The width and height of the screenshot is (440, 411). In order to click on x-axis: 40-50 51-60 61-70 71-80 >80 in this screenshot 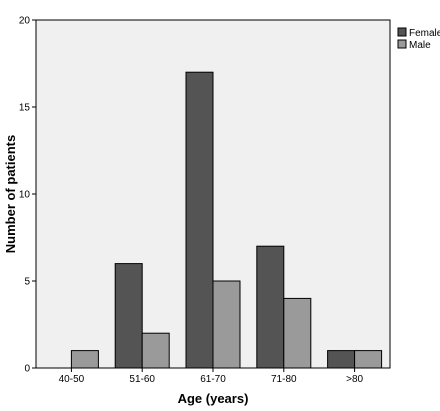, I will do `click(211, 376)`.